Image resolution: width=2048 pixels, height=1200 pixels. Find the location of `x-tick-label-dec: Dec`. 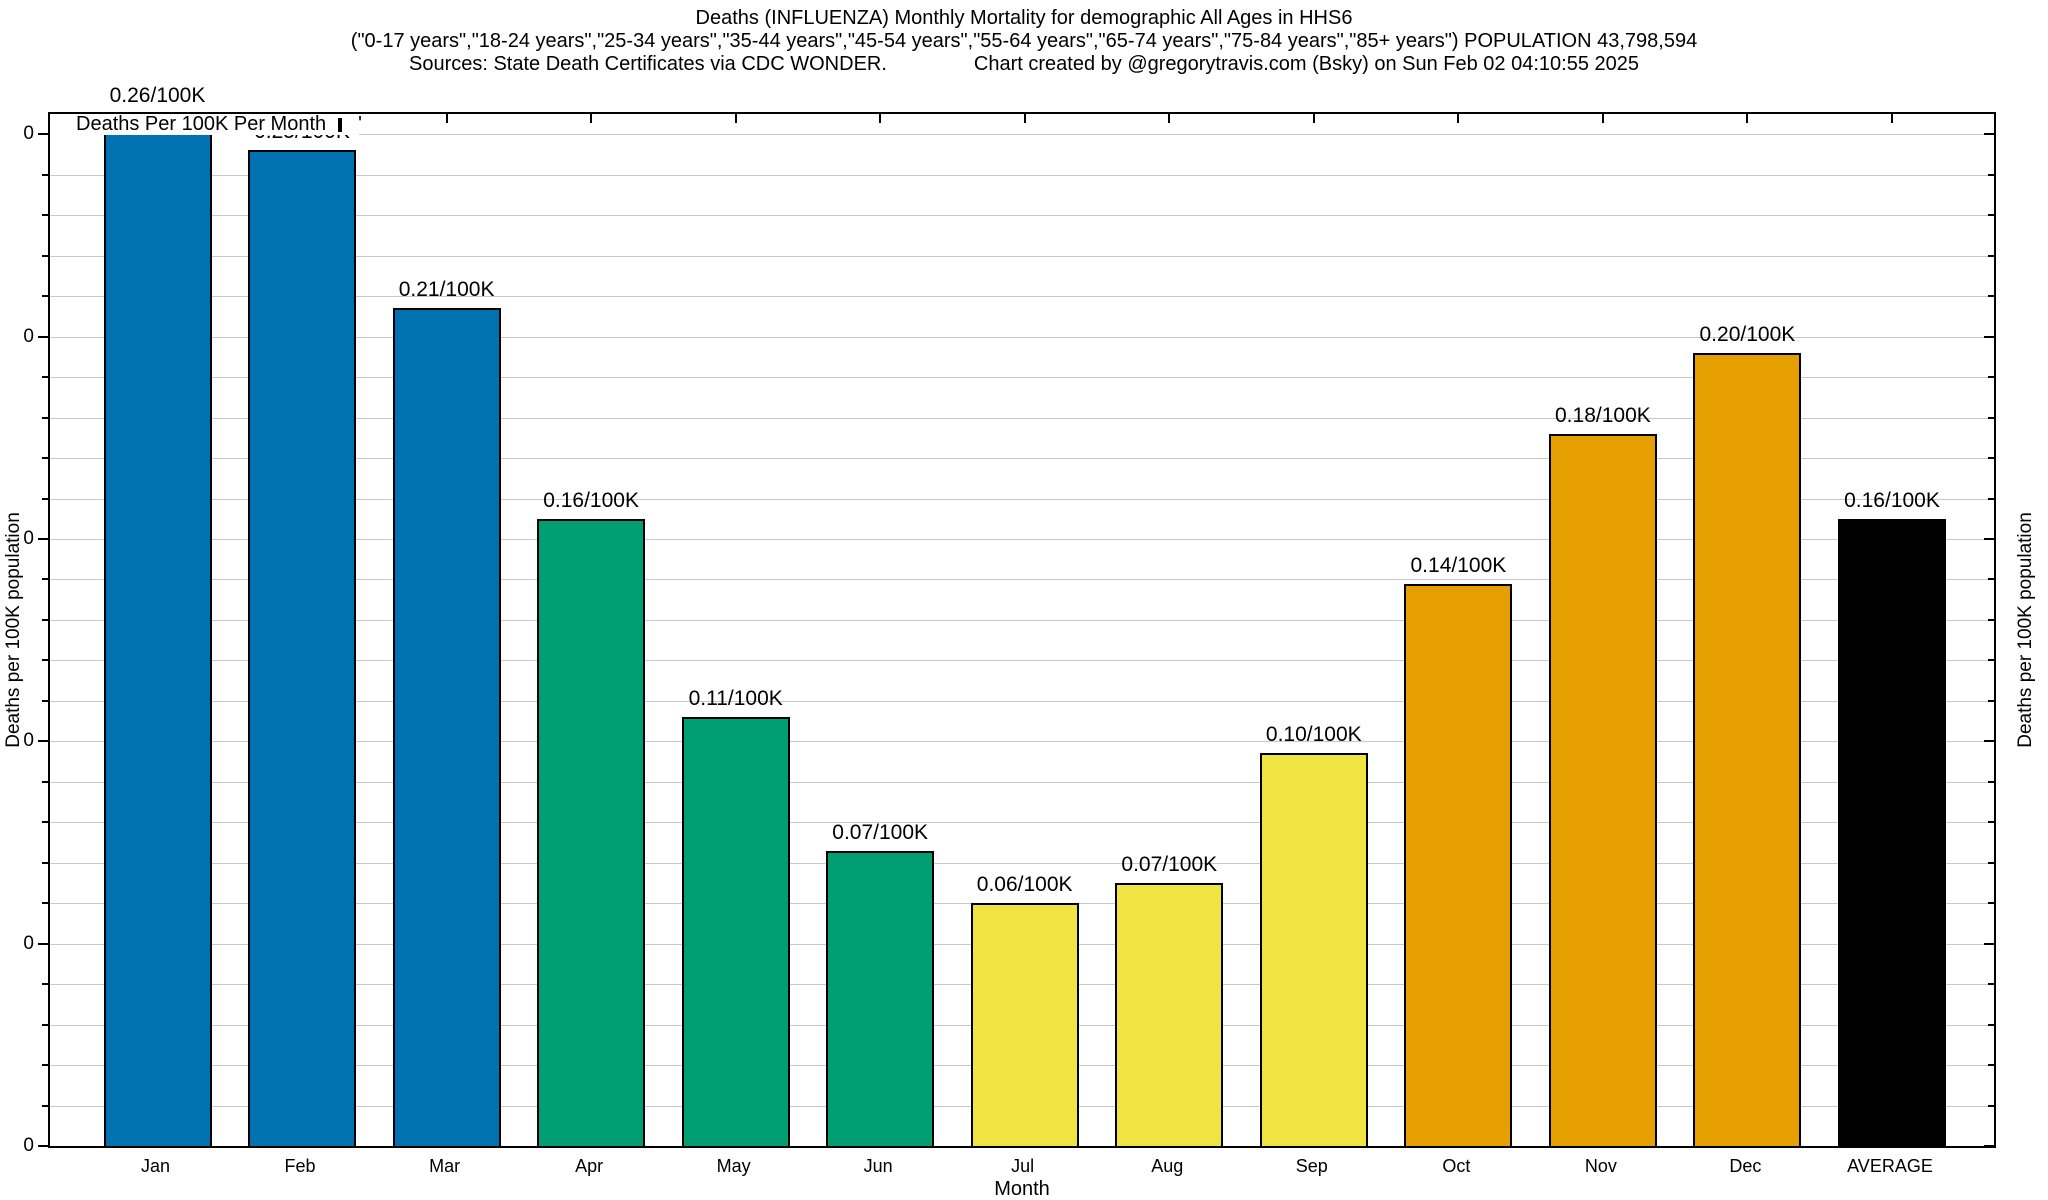

x-tick-label-dec: Dec is located at coordinates (1745, 1166).